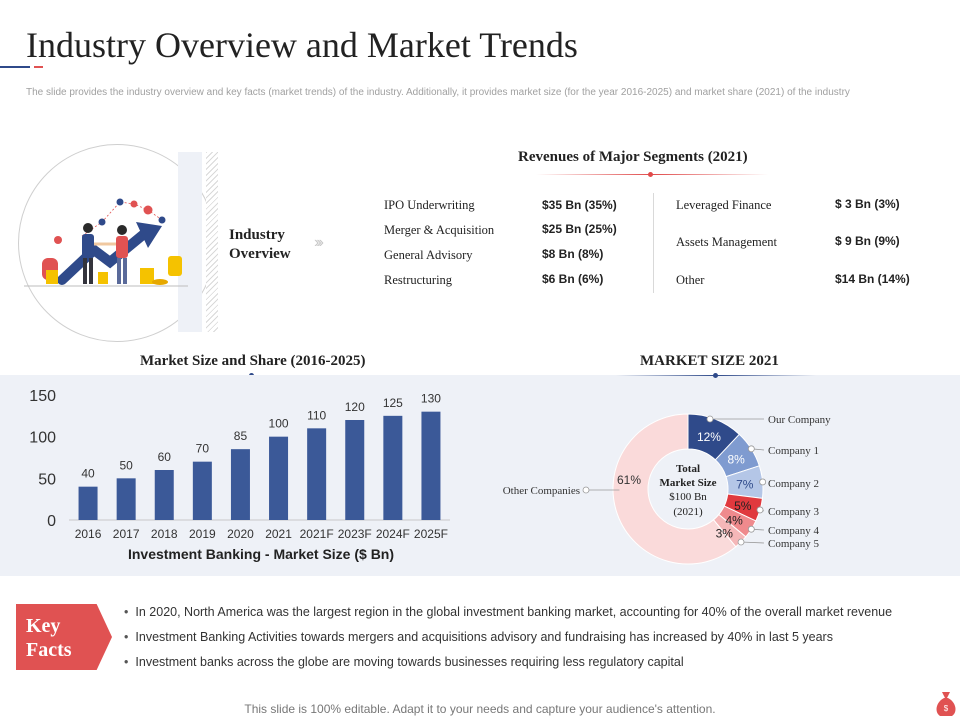  Describe the element at coordinates (43, 626) in the screenshot. I see `key-facts-label-line1: Key` at that location.